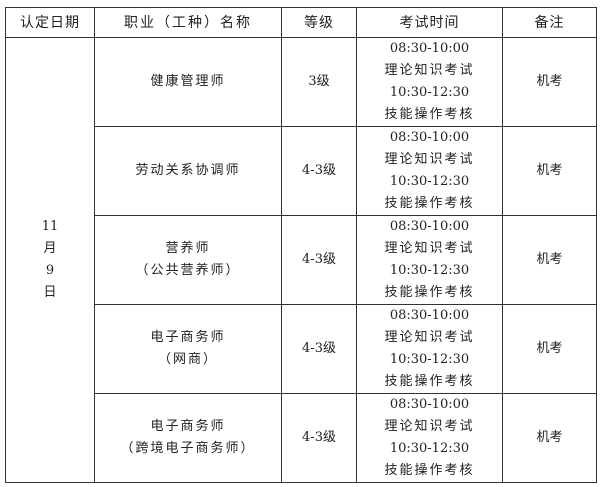 This screenshot has height=487, width=600. What do you see at coordinates (50, 292) in the screenshot?
I see `date-part: 日` at bounding box center [50, 292].